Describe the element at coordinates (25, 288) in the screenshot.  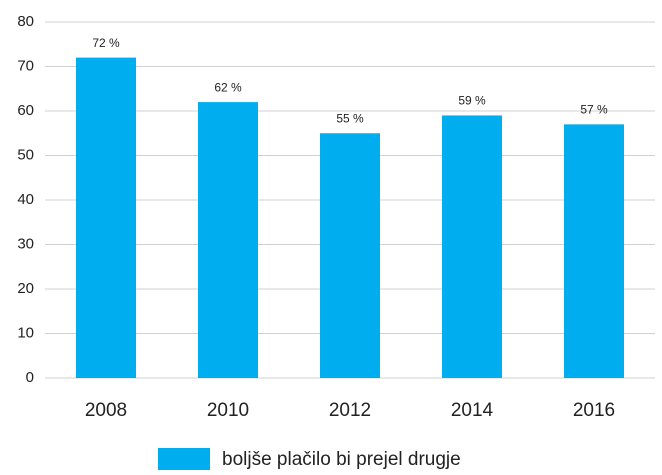
I see `y-tick-label: 20` at that location.